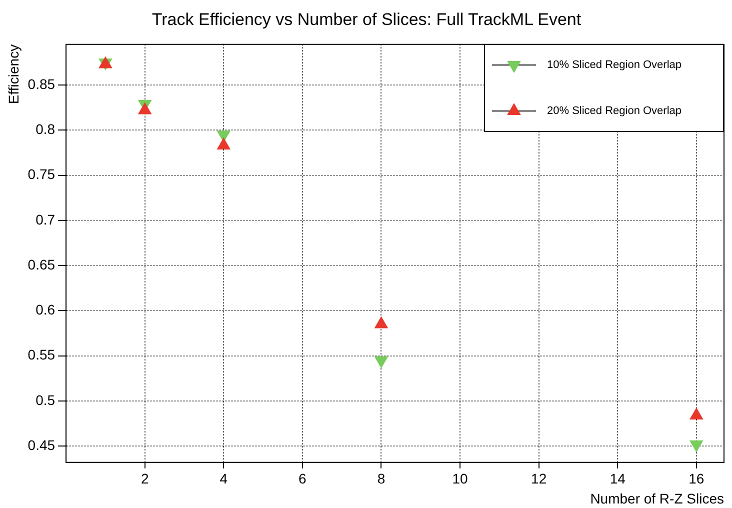  I want to click on x-tick-label: 12, so click(539, 478).